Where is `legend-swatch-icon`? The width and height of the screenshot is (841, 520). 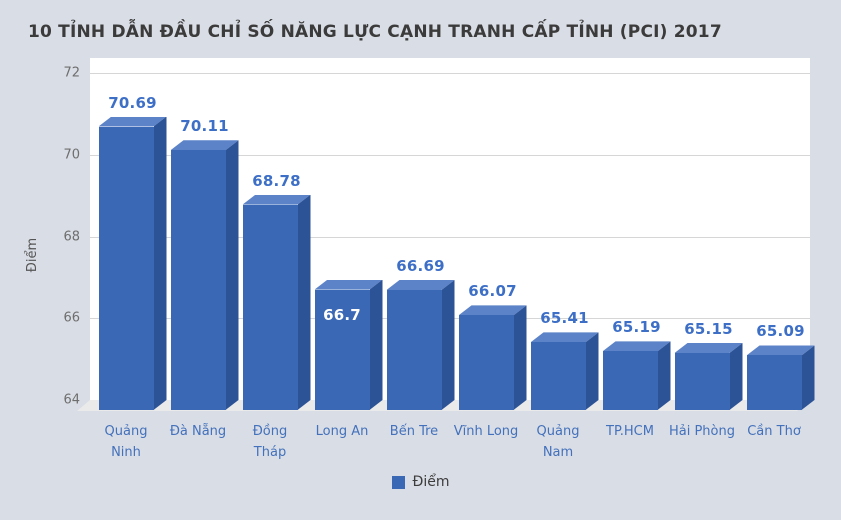 legend-swatch-icon is located at coordinates (398, 482).